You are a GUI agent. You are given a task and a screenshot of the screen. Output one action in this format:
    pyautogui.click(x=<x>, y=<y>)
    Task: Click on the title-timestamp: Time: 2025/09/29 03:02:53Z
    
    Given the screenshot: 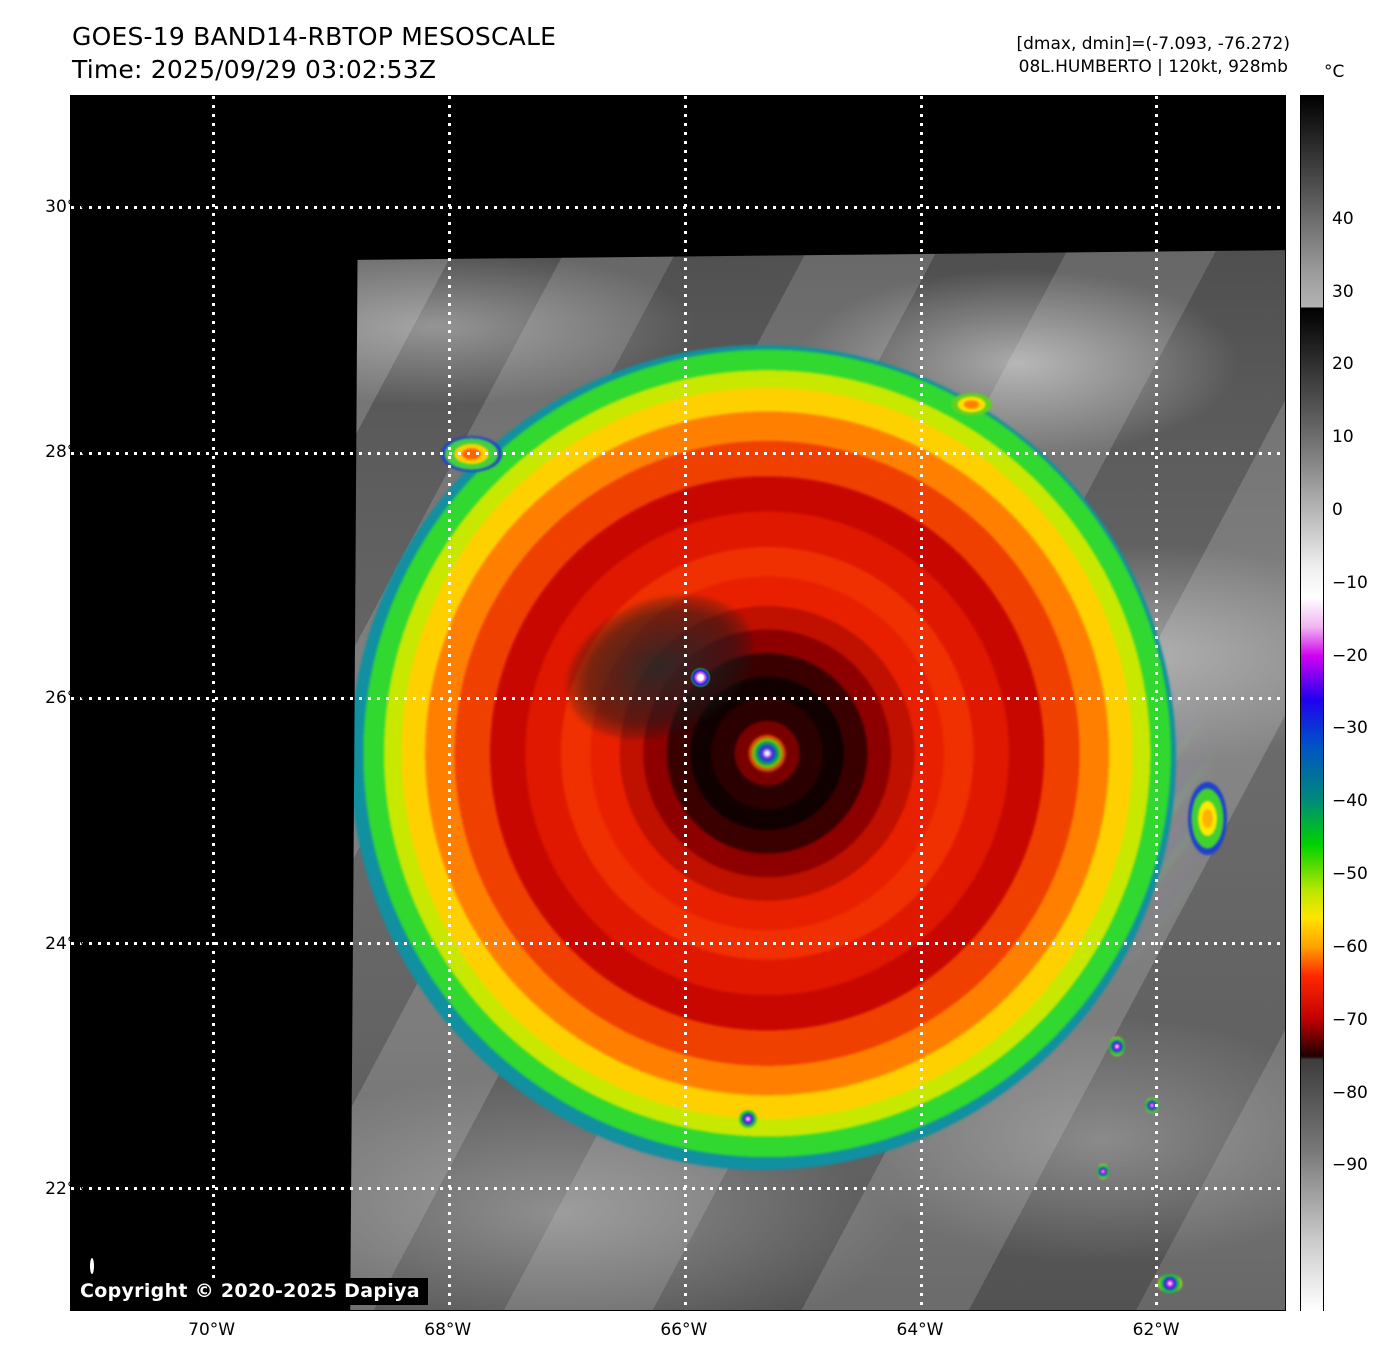 What is the action you would take?
    pyautogui.click(x=254, y=69)
    